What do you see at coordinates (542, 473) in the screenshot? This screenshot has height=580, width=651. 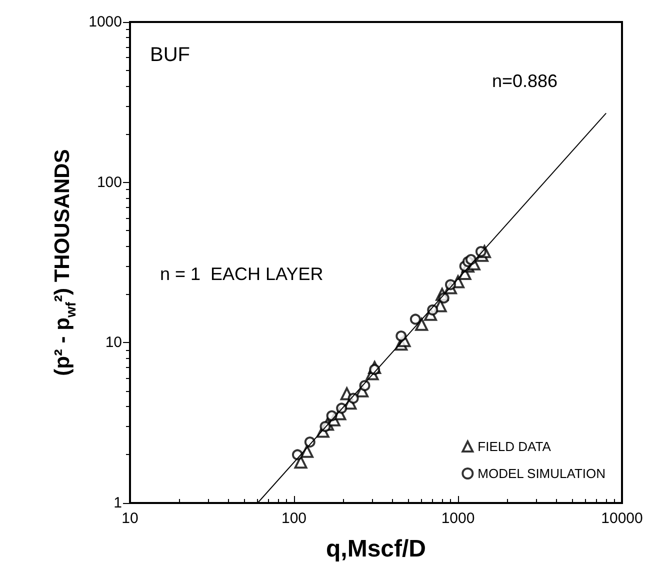 I see `legend-label: MODEL SIMULATION` at bounding box center [542, 473].